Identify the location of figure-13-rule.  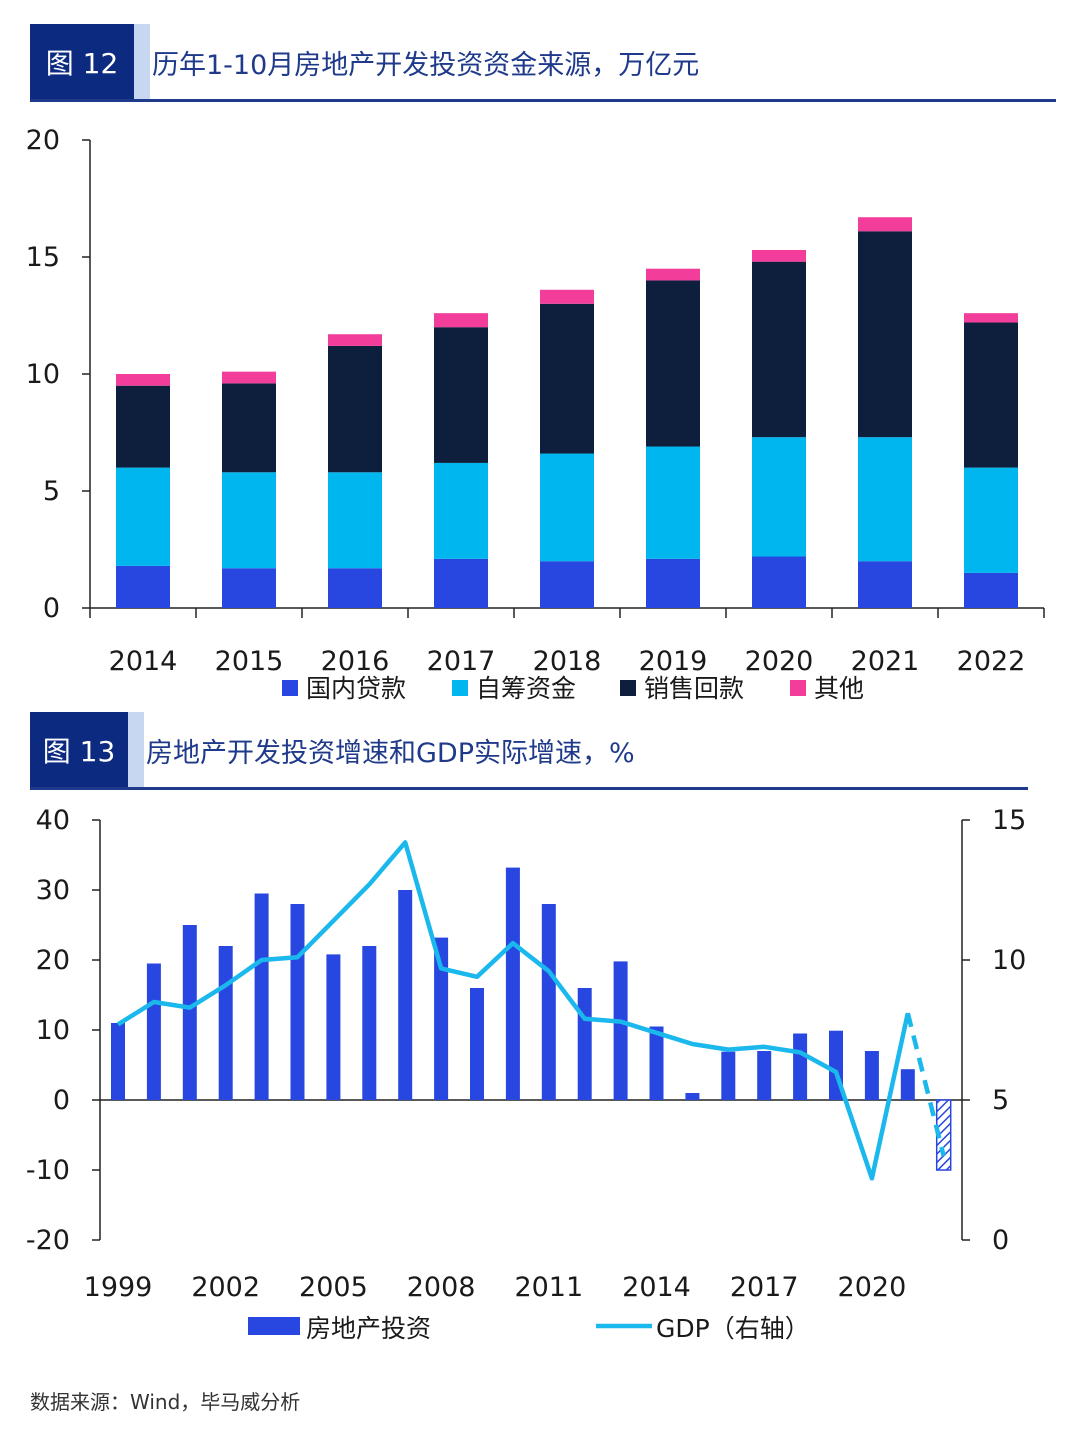
(529, 788).